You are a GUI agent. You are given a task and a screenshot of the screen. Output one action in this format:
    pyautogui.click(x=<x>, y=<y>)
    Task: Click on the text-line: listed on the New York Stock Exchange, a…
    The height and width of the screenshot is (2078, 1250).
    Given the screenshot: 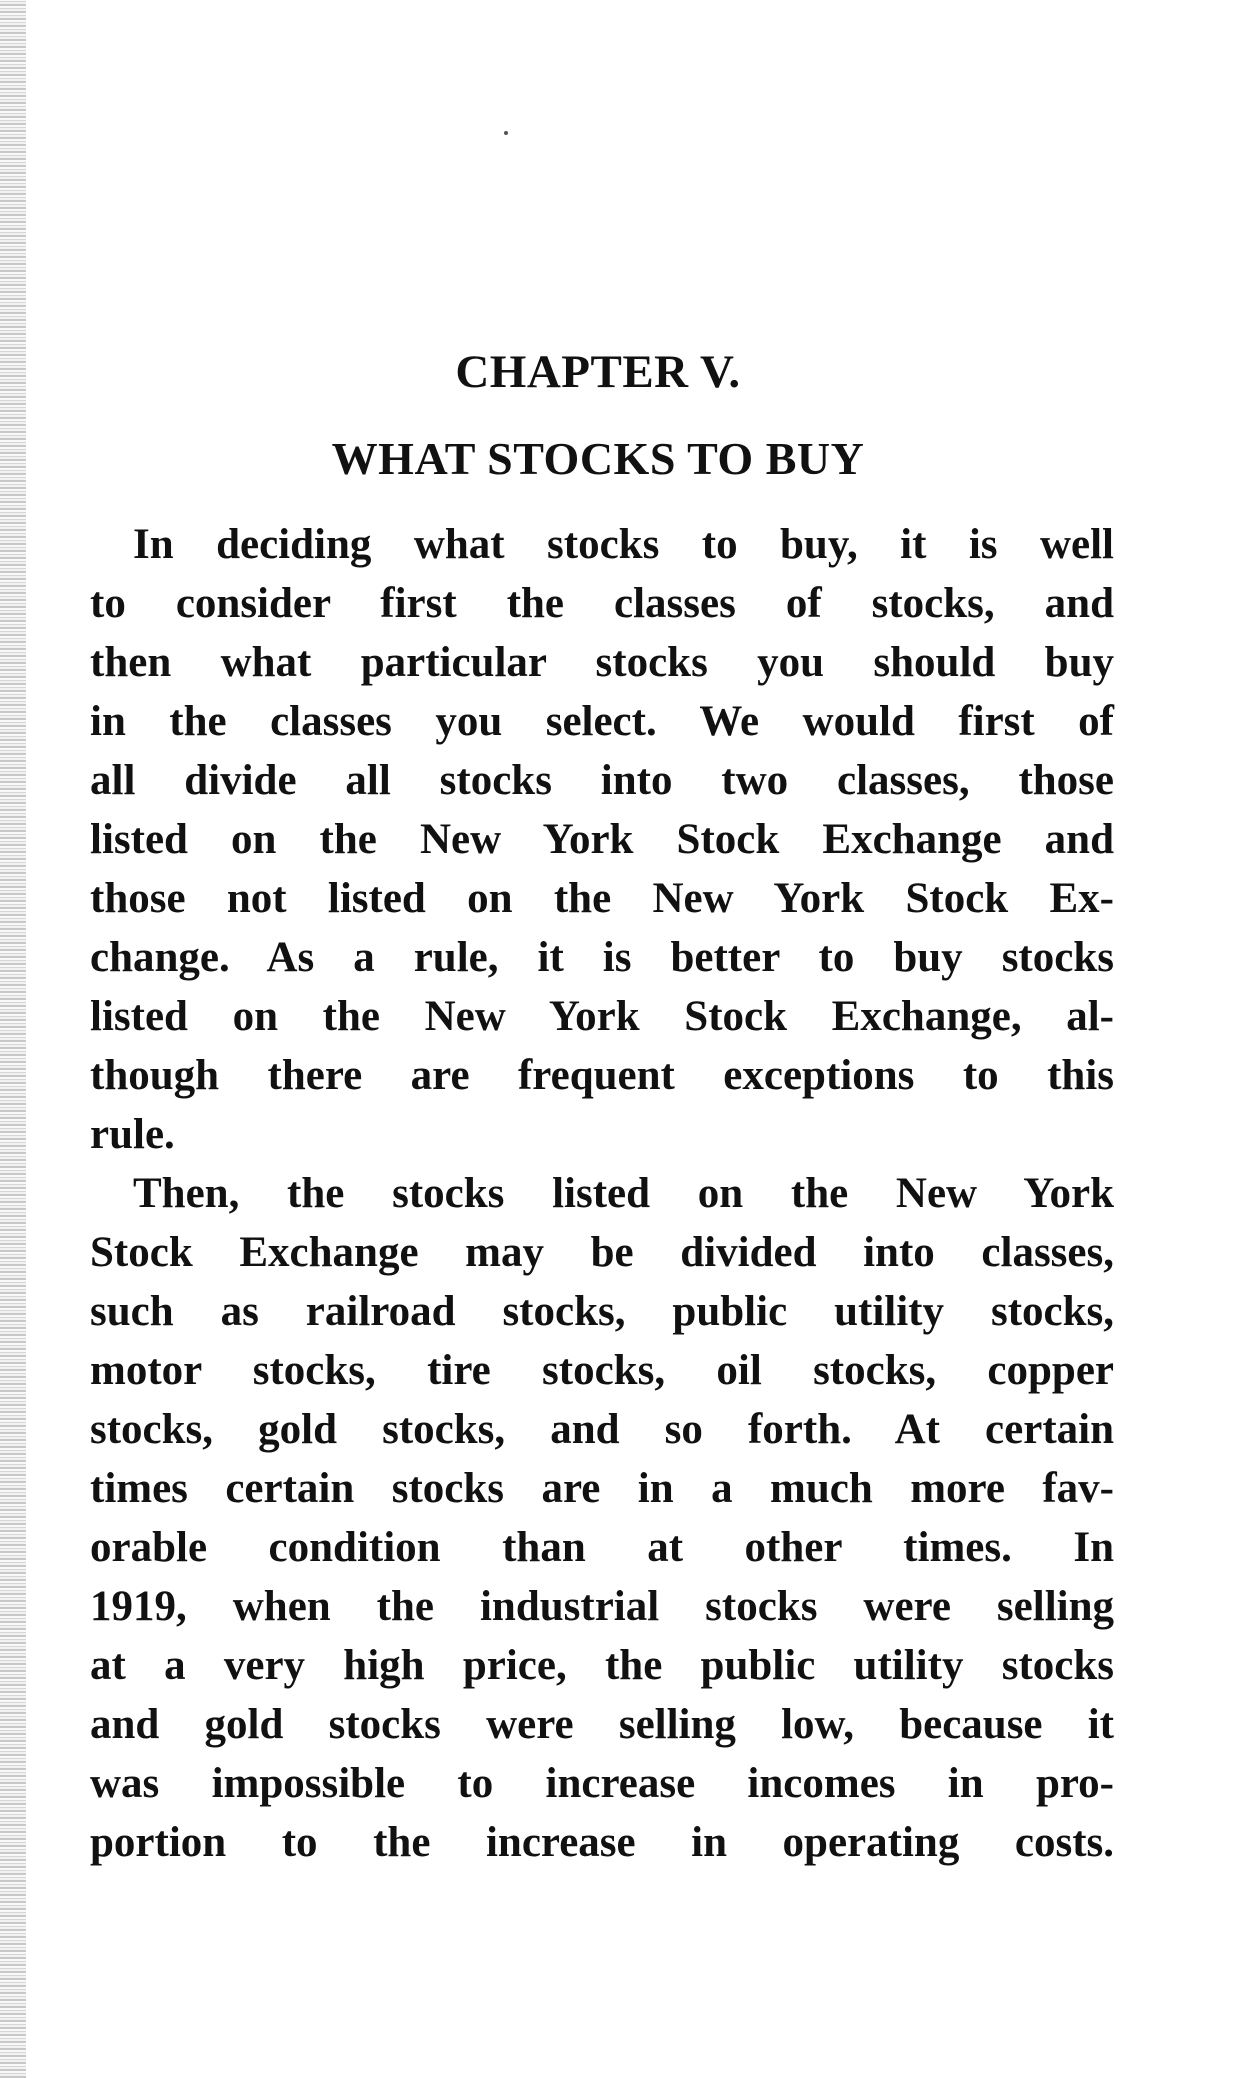 What is the action you would take?
    pyautogui.click(x=602, y=1016)
    